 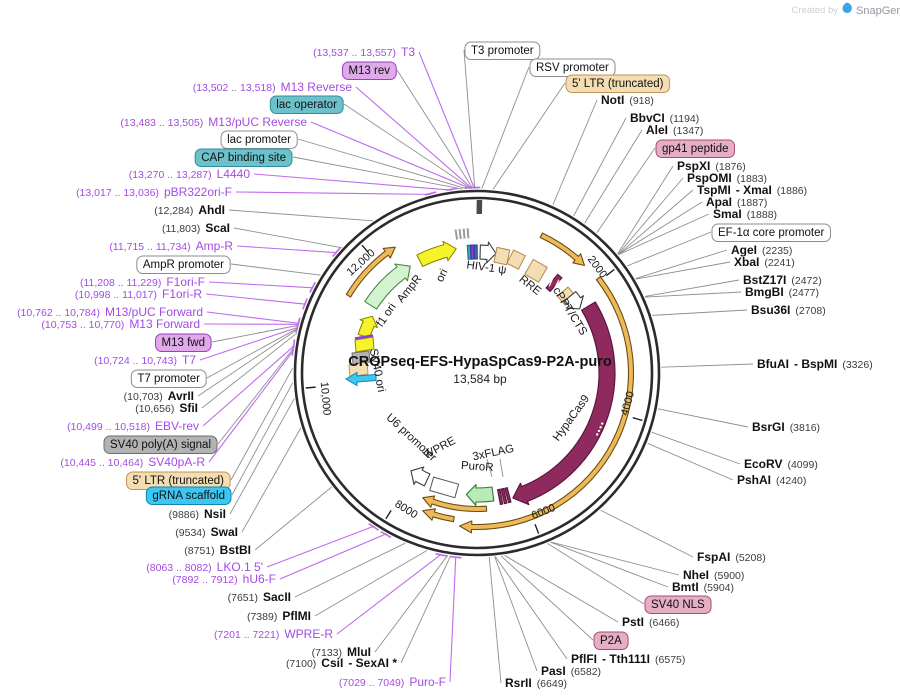 What do you see at coordinates (132, 462) in the screenshot?
I see `primer-sv40pa-r: (10,445 .. 10,464) SV40pA-R` at bounding box center [132, 462].